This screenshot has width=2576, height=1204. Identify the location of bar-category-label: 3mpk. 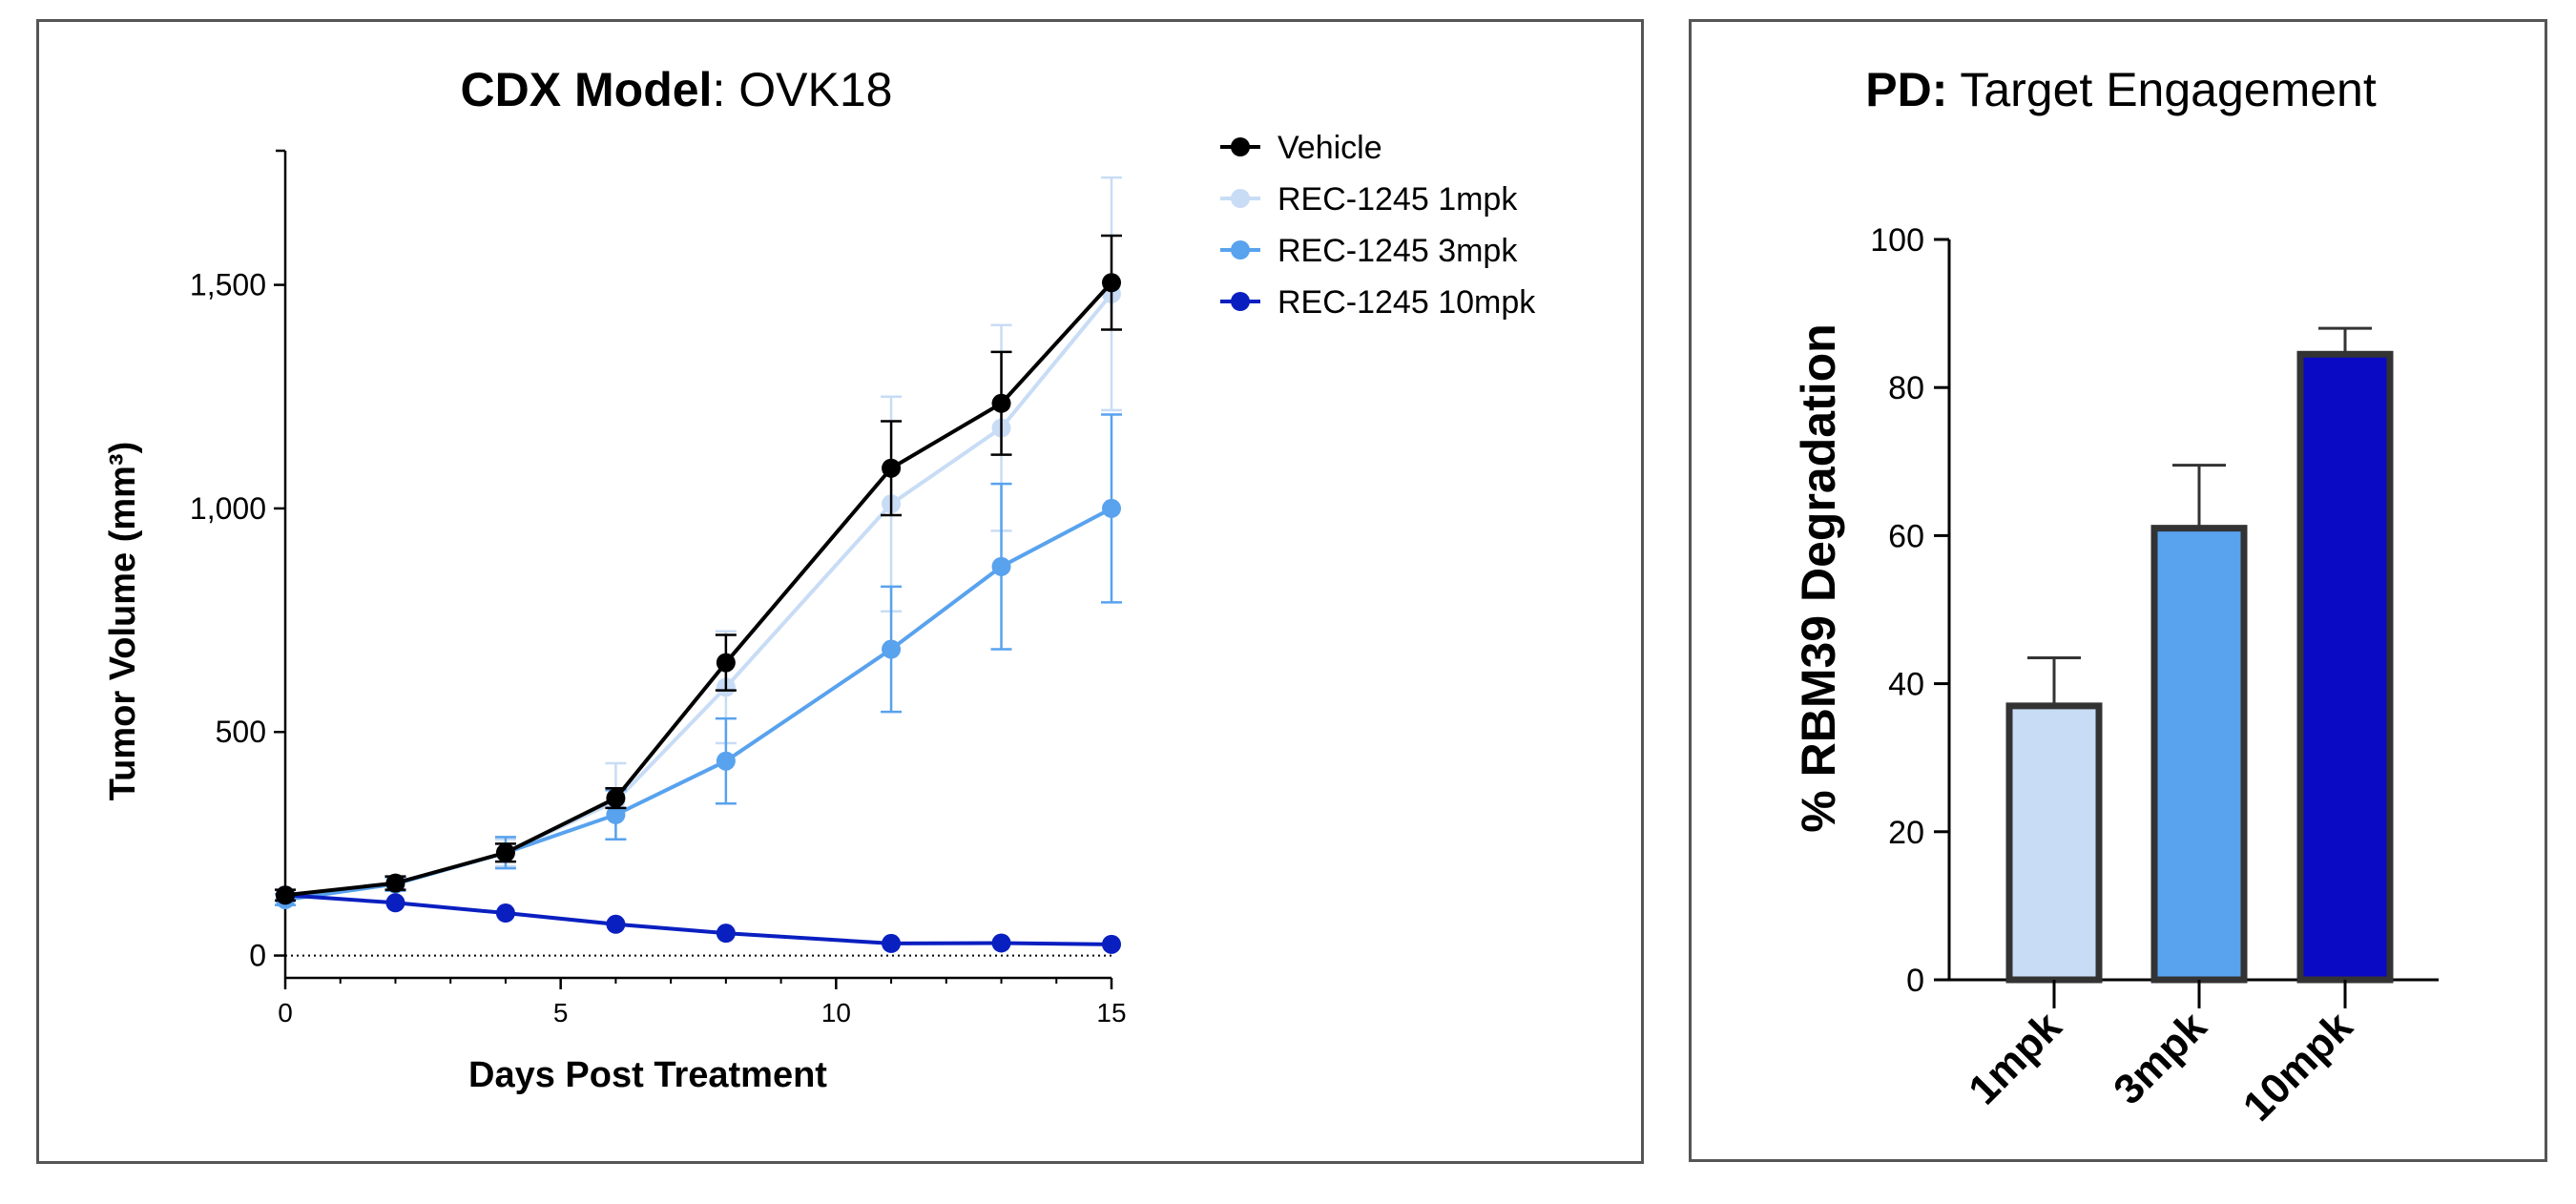
(2160, 1058).